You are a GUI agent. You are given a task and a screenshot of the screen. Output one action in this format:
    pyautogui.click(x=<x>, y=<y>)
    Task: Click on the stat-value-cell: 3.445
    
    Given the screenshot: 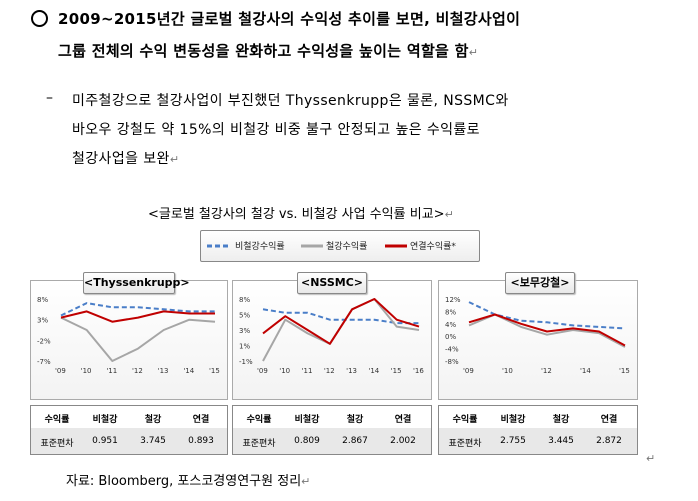 What is the action you would take?
    pyautogui.click(x=561, y=441)
    